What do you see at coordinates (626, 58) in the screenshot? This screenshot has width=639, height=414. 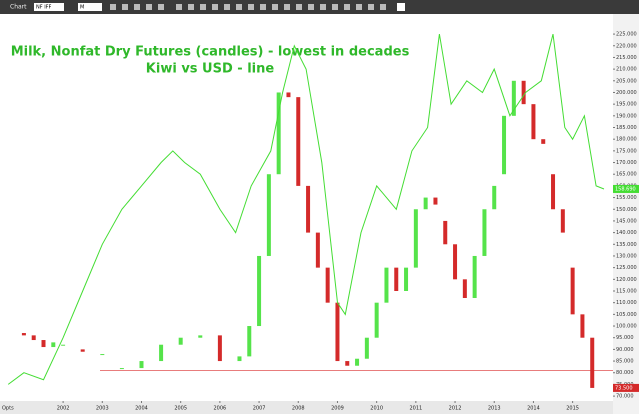 I see `y-tick-label: 215.000` at bounding box center [626, 58].